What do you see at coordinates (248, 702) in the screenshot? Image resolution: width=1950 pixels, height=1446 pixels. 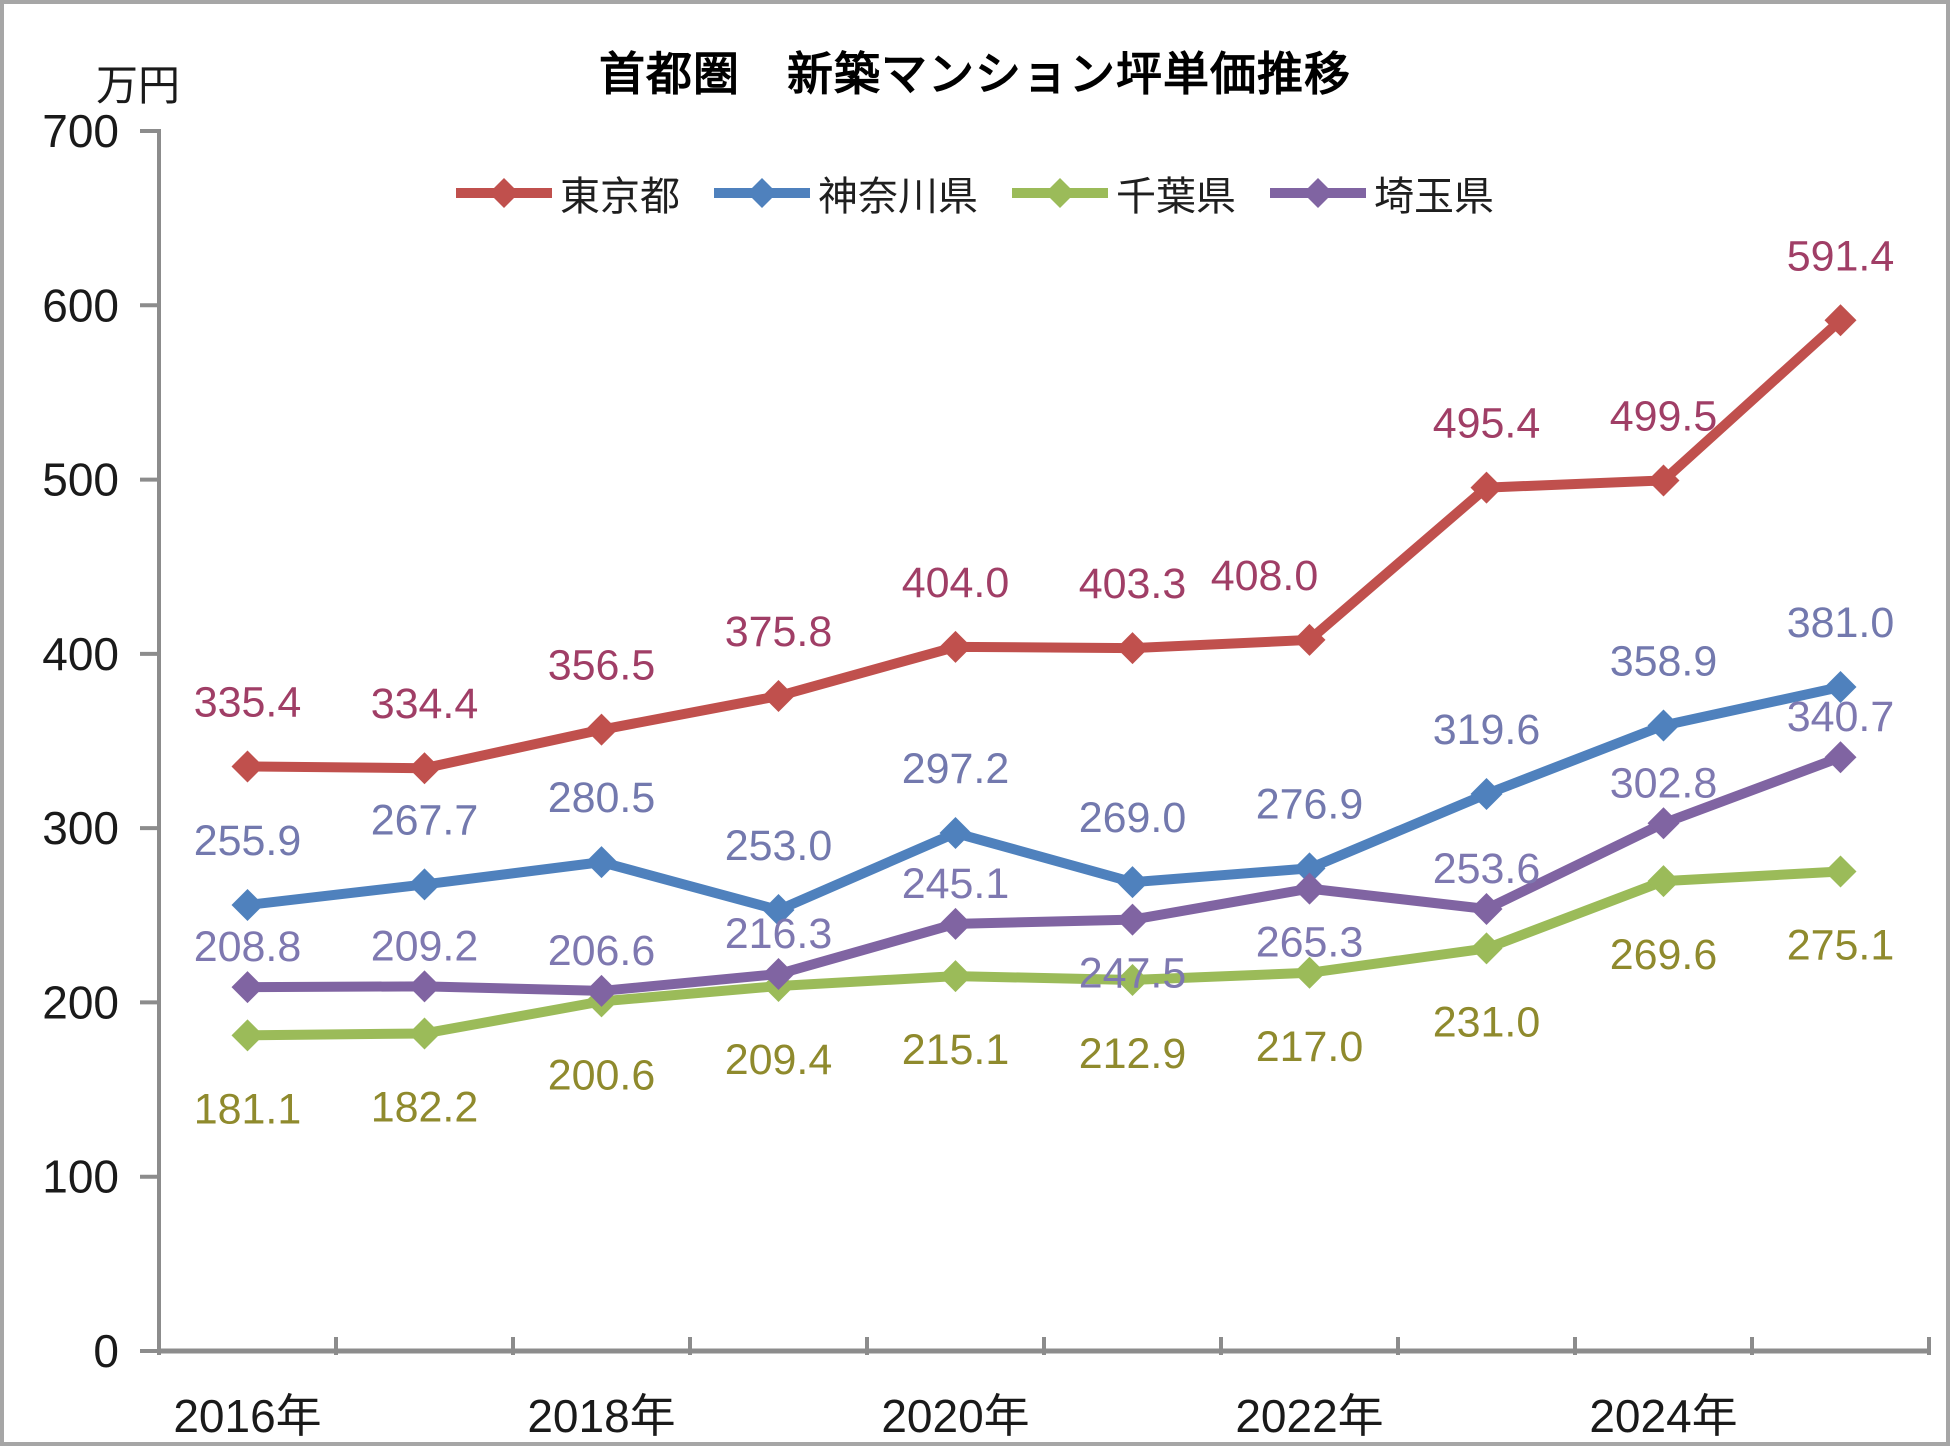 I see `data-label-東京都: 335.4` at bounding box center [248, 702].